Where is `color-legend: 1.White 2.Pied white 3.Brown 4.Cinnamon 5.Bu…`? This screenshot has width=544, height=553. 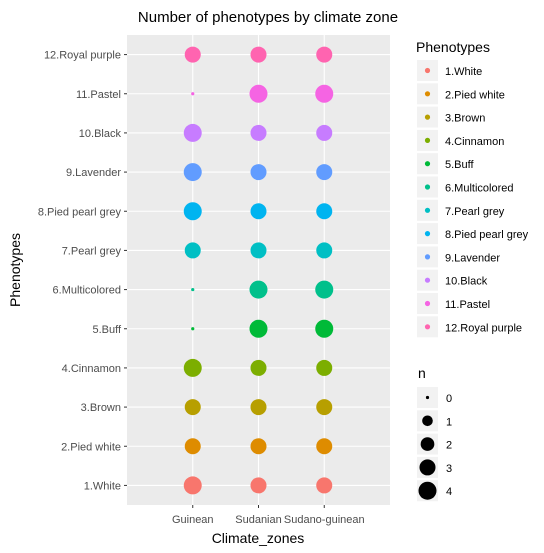
color-legend: 1.White 2.Pied white 3.Brown 4.Cinnamon 5.Bu… is located at coordinates (473, 199).